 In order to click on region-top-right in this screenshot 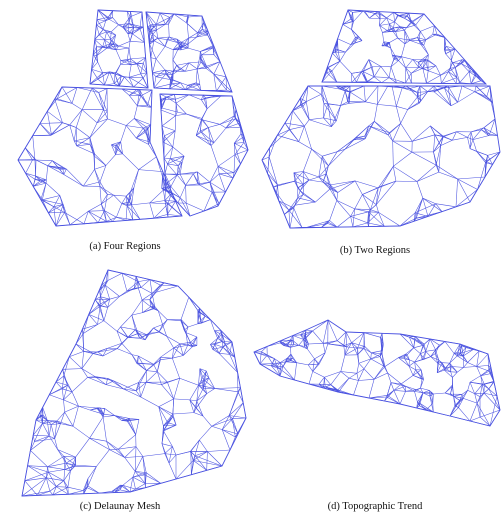, I will do `click(189, 52)`.